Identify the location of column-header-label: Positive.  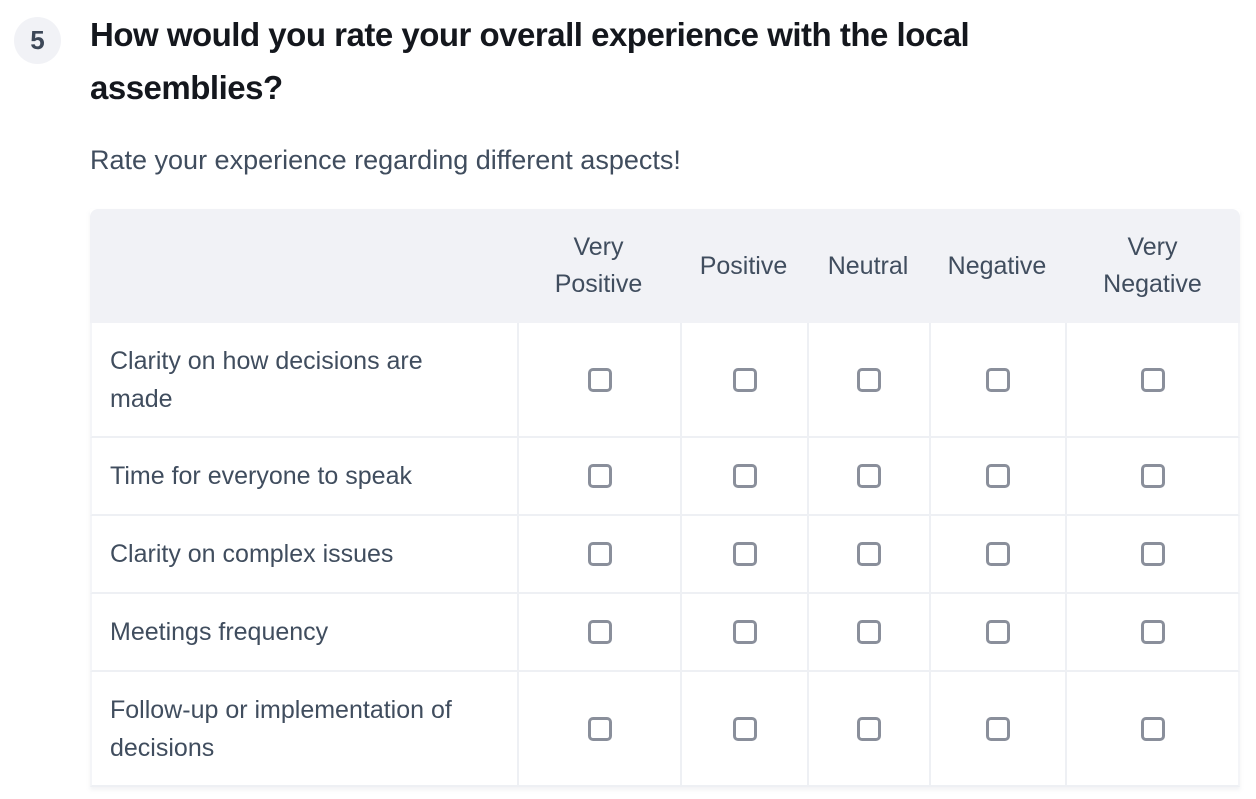
(743, 265).